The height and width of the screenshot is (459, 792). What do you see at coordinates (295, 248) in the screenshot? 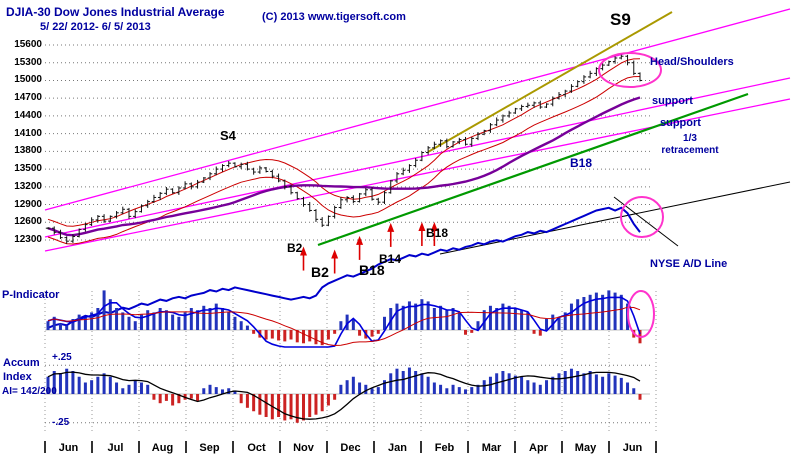
I see `buy-signal-b2-upper-label: B2` at bounding box center [295, 248].